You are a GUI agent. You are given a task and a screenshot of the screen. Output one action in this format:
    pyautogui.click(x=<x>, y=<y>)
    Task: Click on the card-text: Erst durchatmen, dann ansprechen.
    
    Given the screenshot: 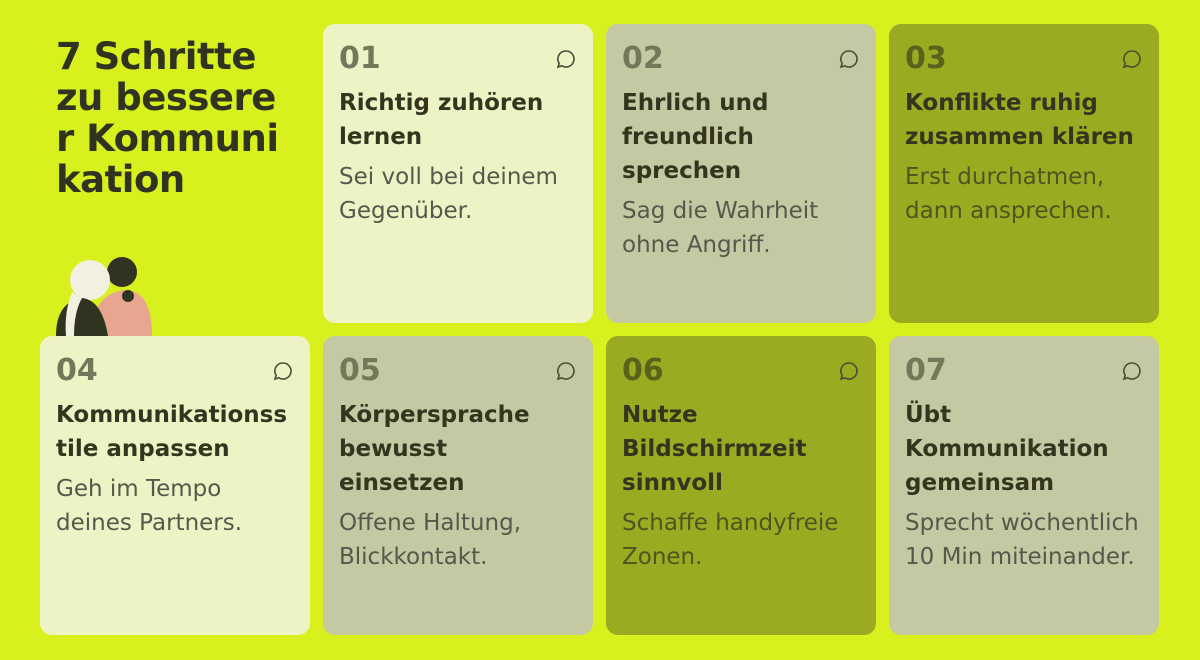 What is the action you would take?
    pyautogui.click(x=1008, y=194)
    